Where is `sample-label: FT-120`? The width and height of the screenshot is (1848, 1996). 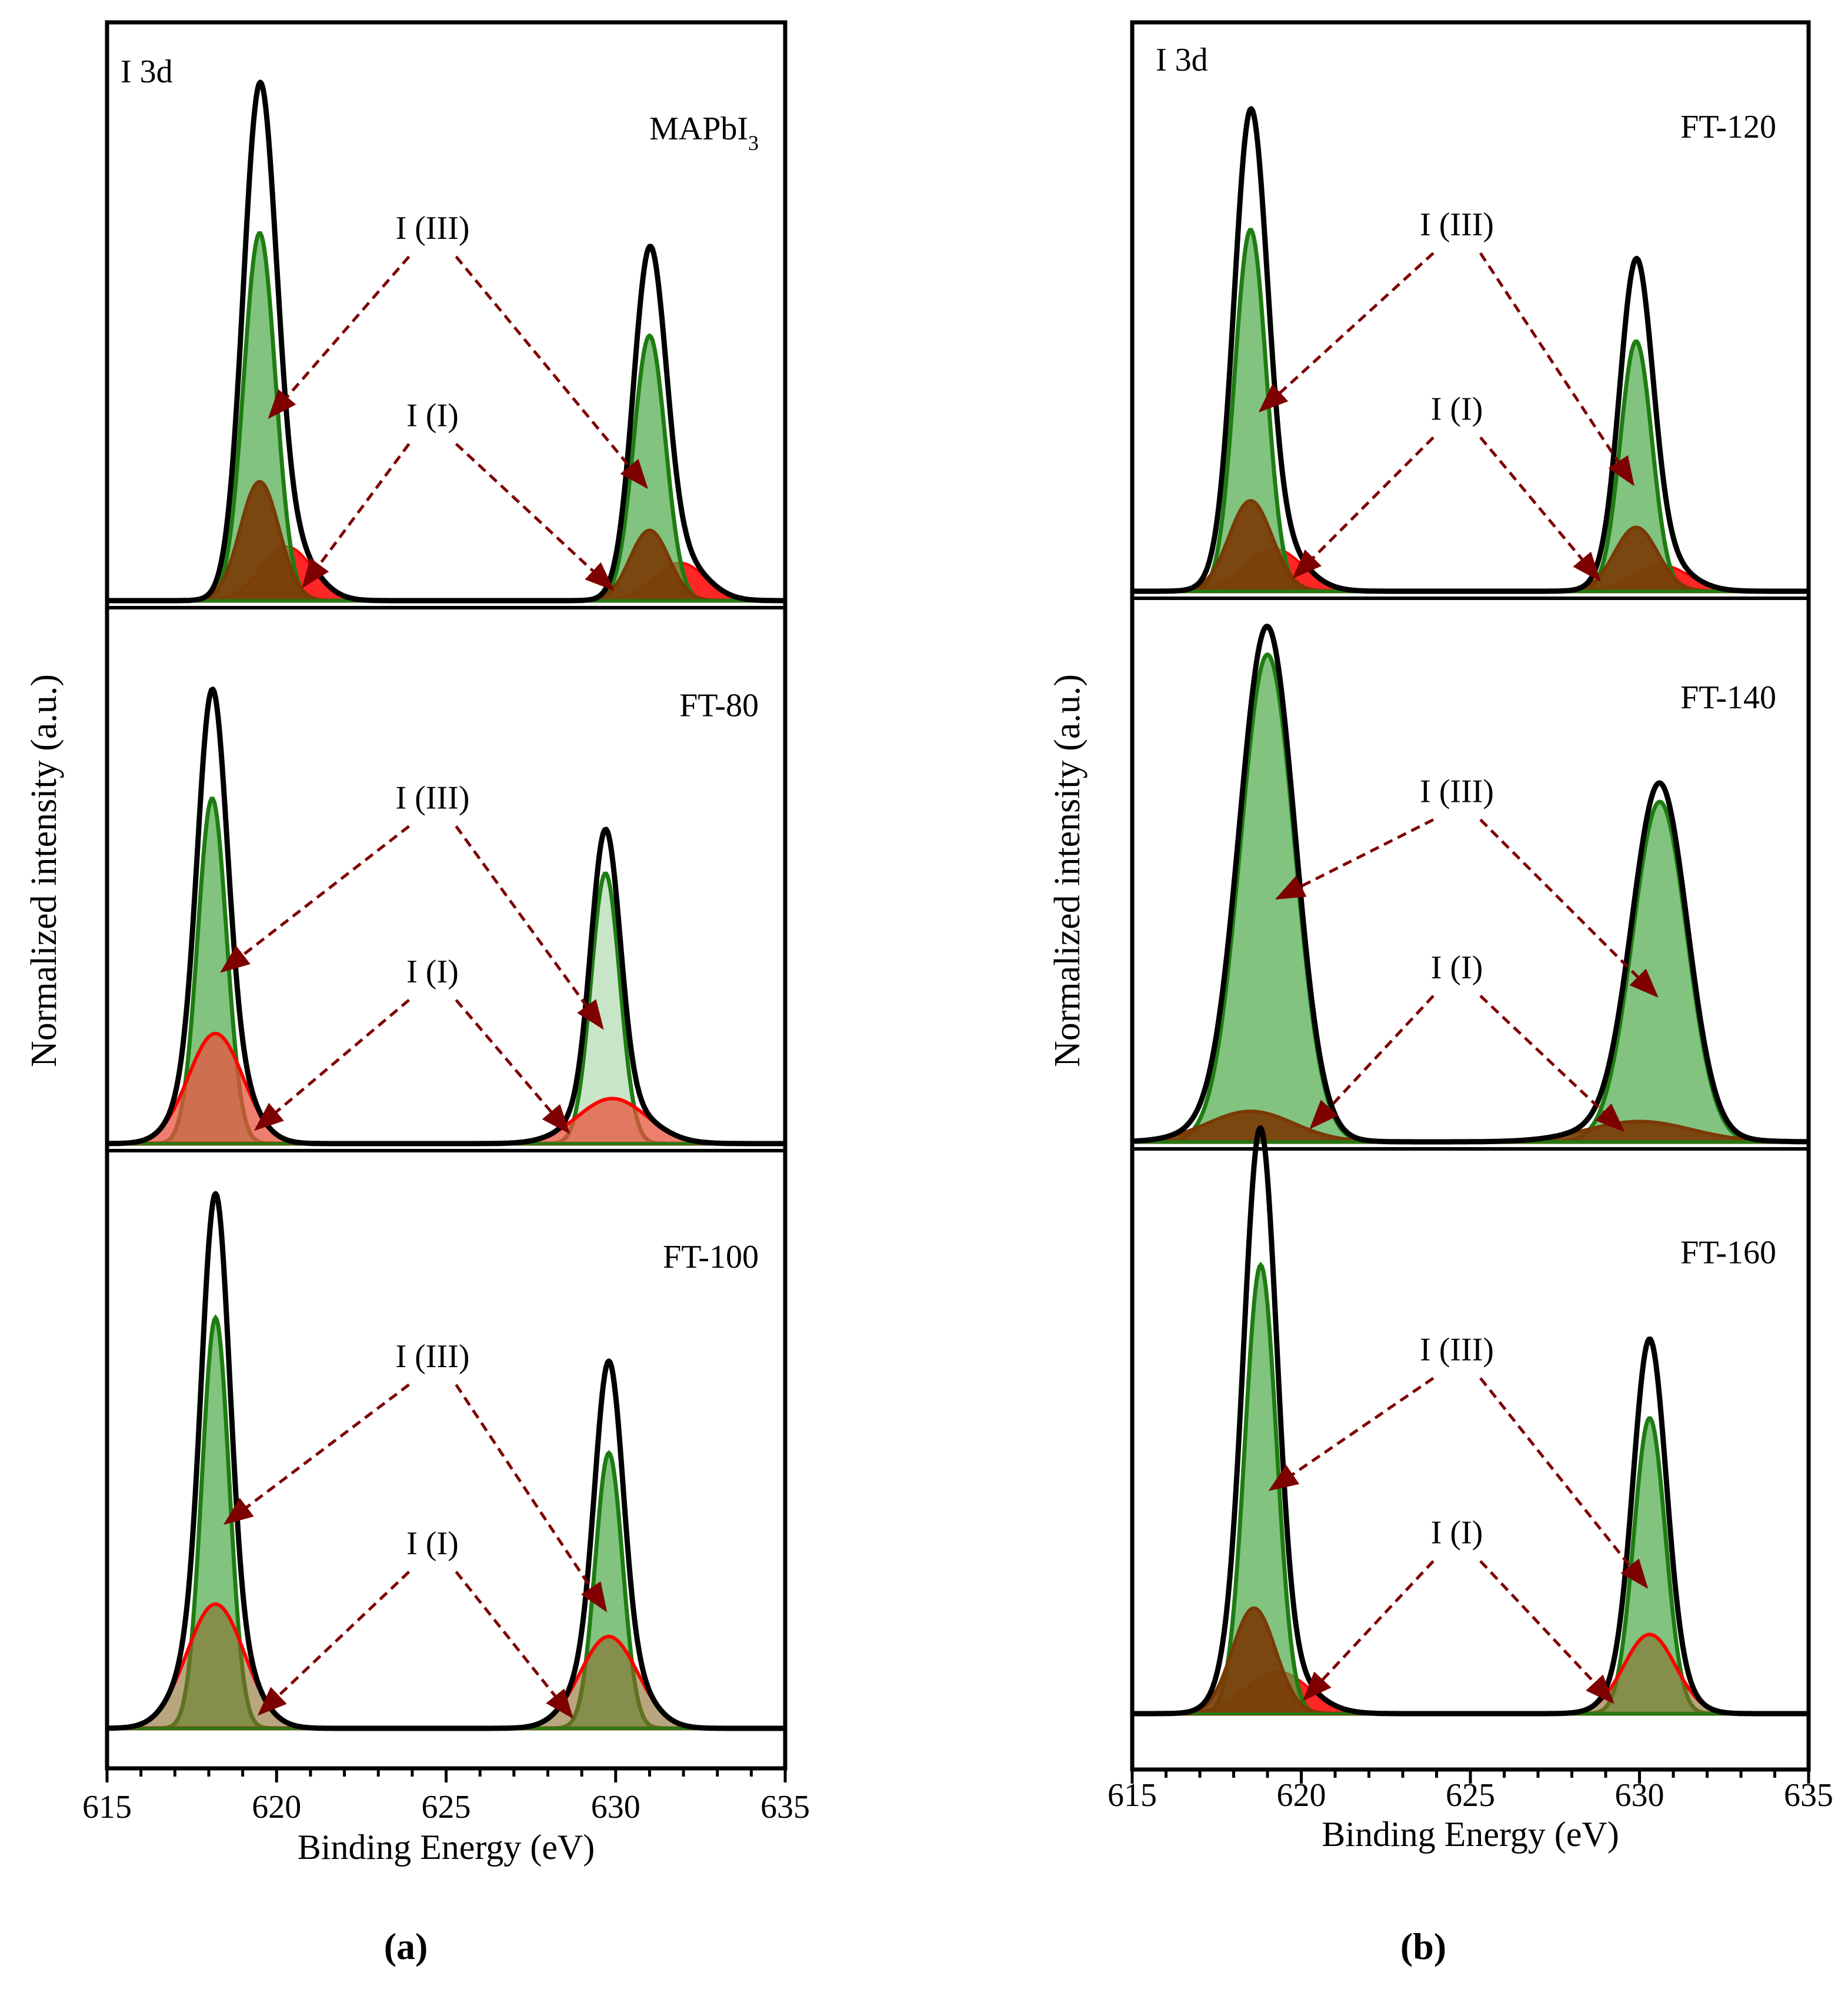 sample-label: FT-120 is located at coordinates (1728, 127).